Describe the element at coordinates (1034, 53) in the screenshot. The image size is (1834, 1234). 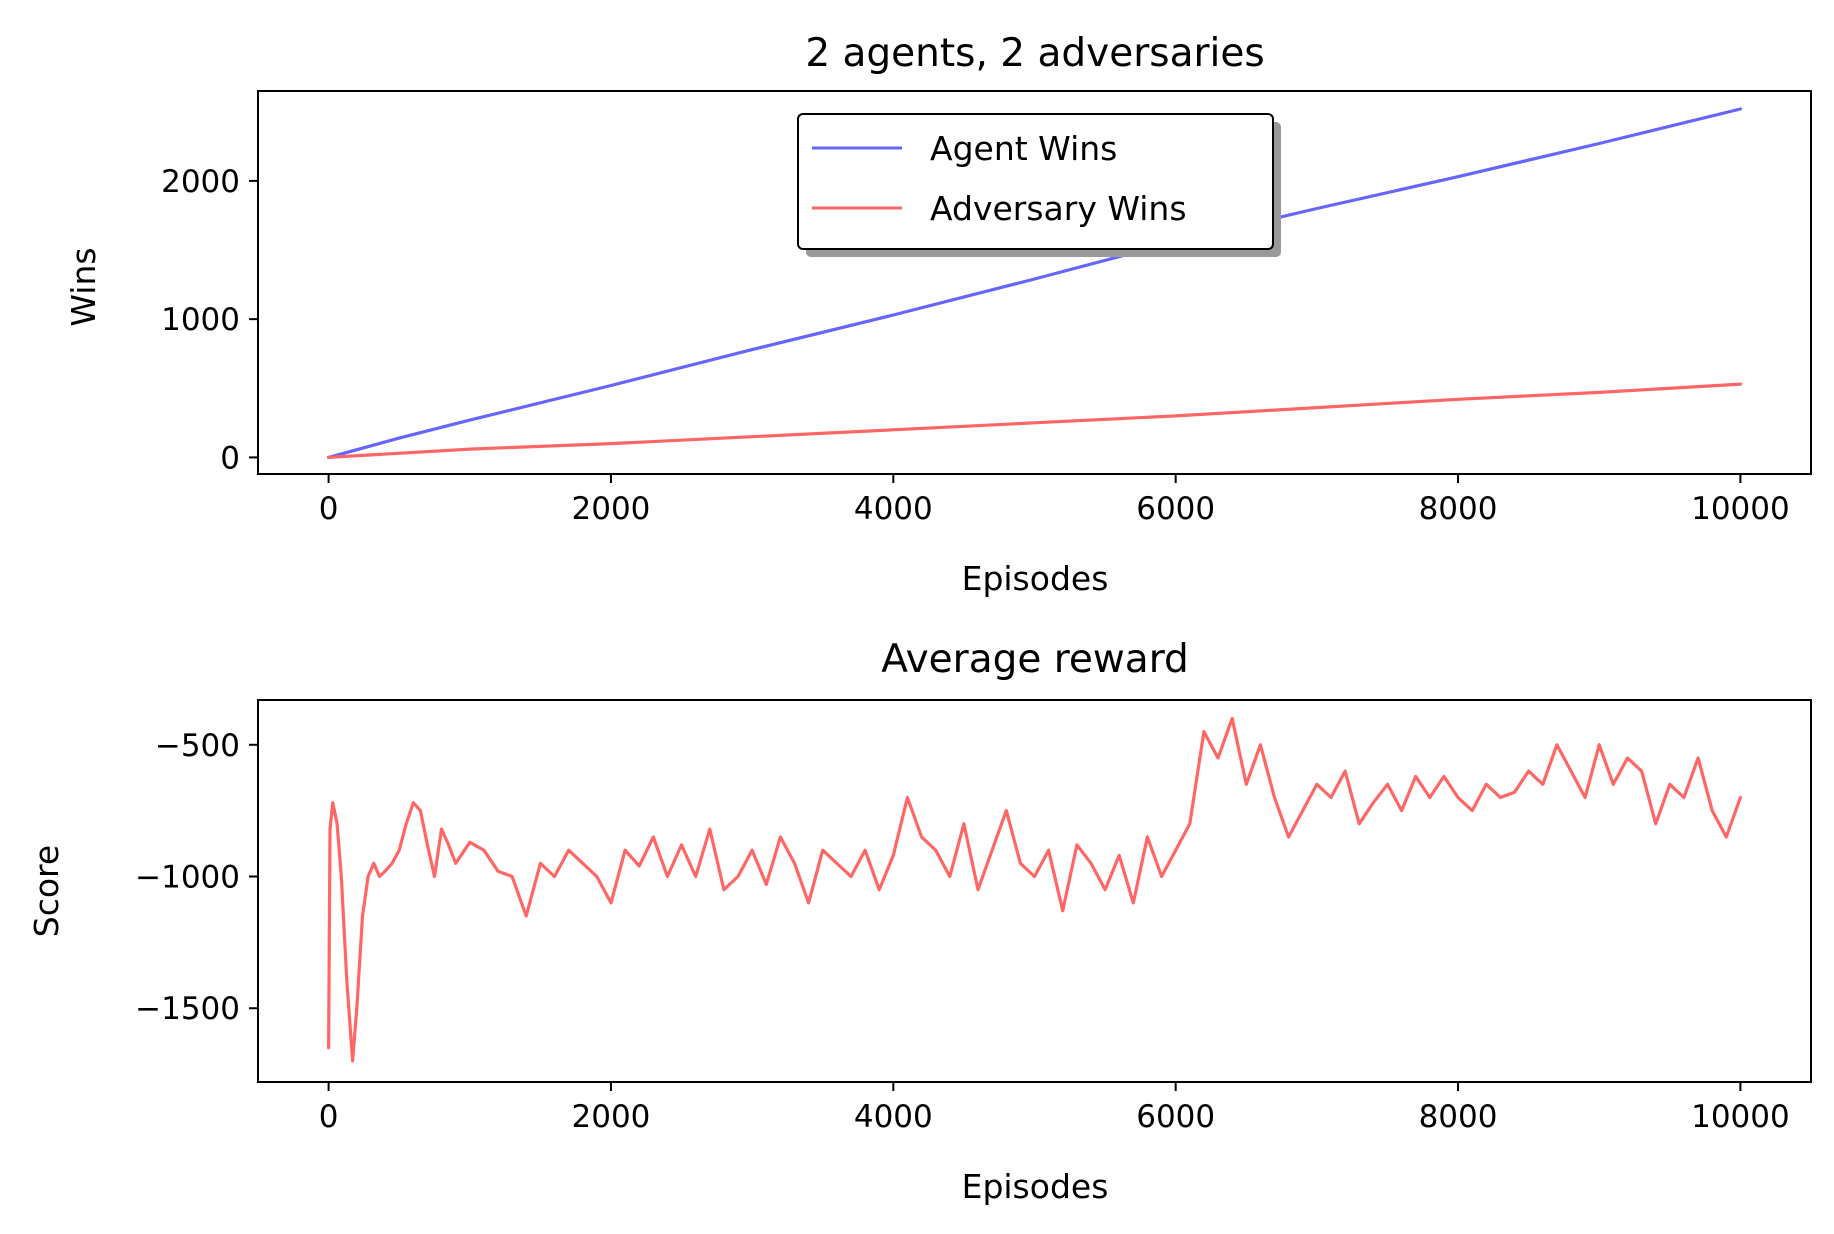
I see `chart-title: 2 agents, 2 adversaries` at that location.